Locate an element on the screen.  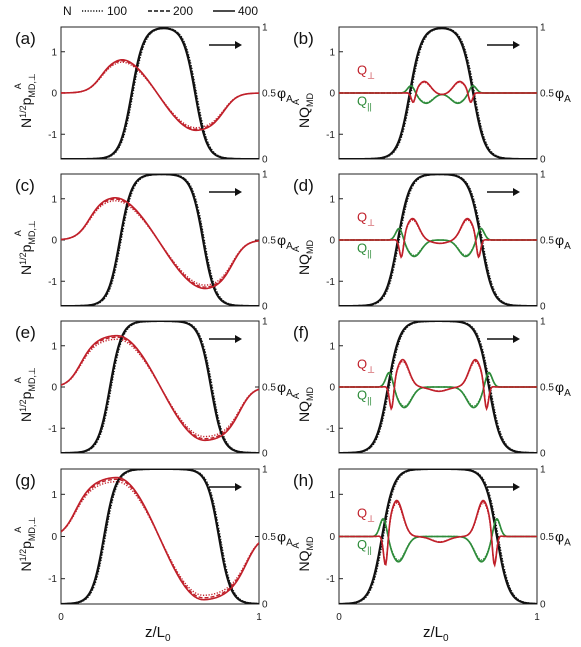
panel: 1 0 -1 1 0.5 0 φA (b) NQMD A Q⊥ Q|| is located at coordinates (431, 94).